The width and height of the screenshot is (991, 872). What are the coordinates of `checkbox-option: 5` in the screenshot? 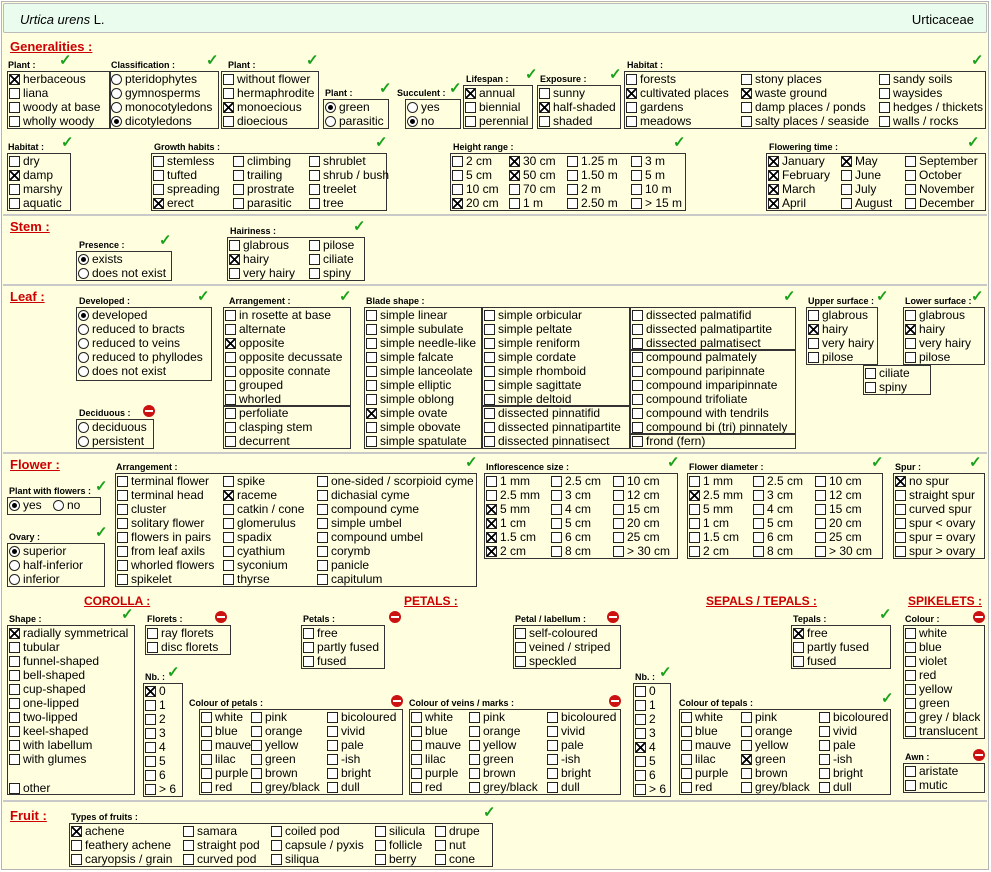 It's located at (155, 761).